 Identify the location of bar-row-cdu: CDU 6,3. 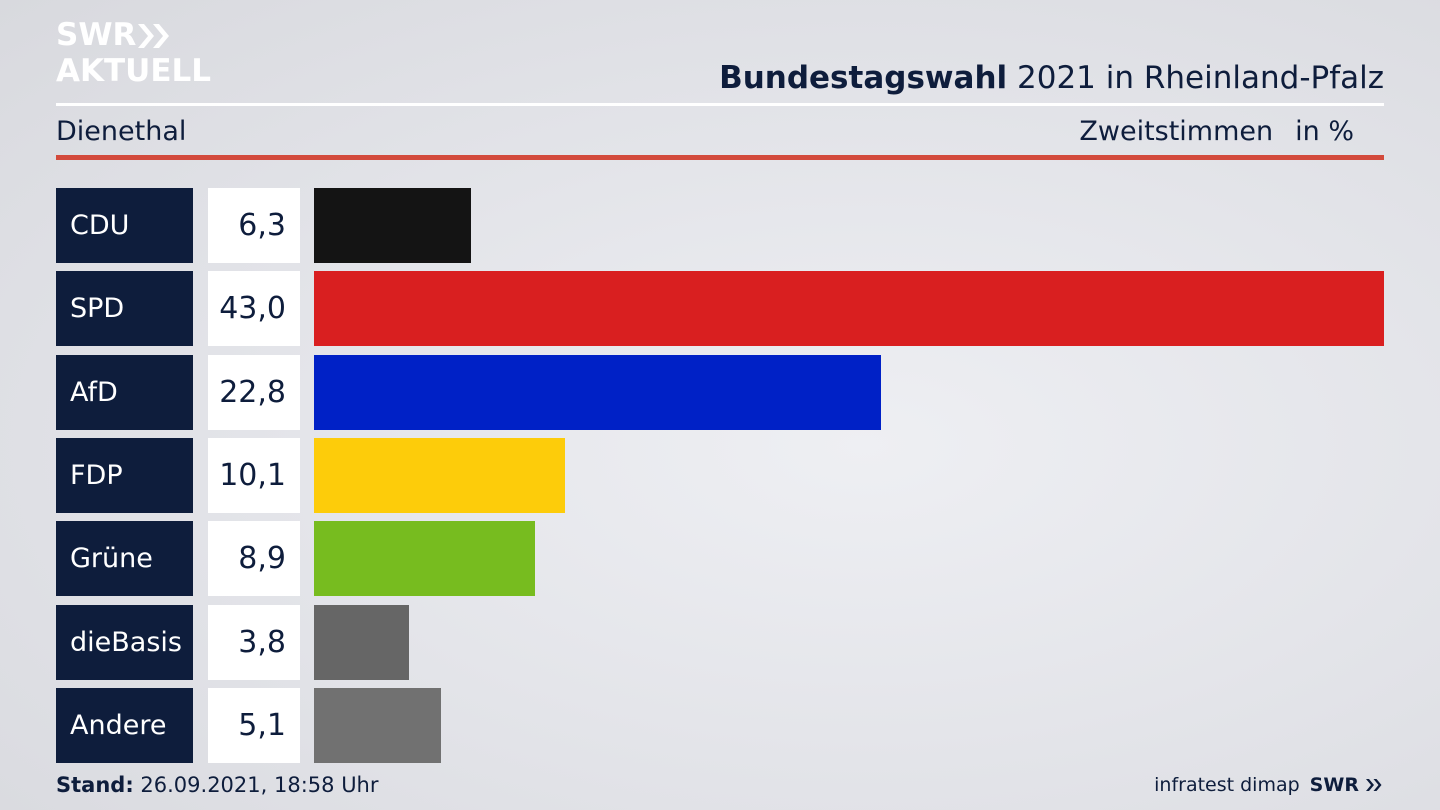
(720, 225).